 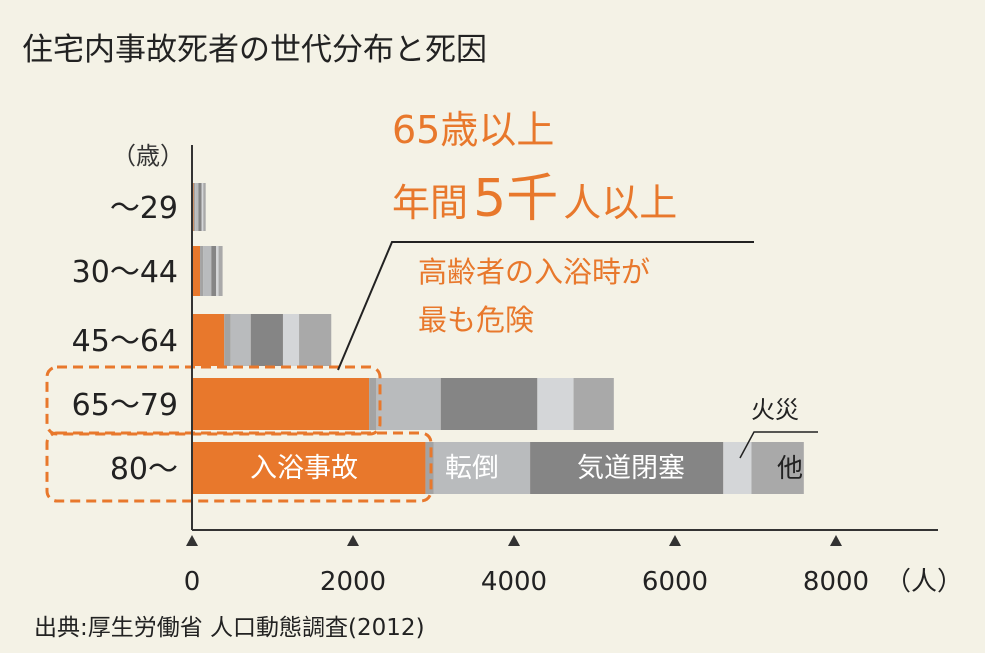 What do you see at coordinates (144, 208) in the screenshot?
I see `category-label: ～29` at bounding box center [144, 208].